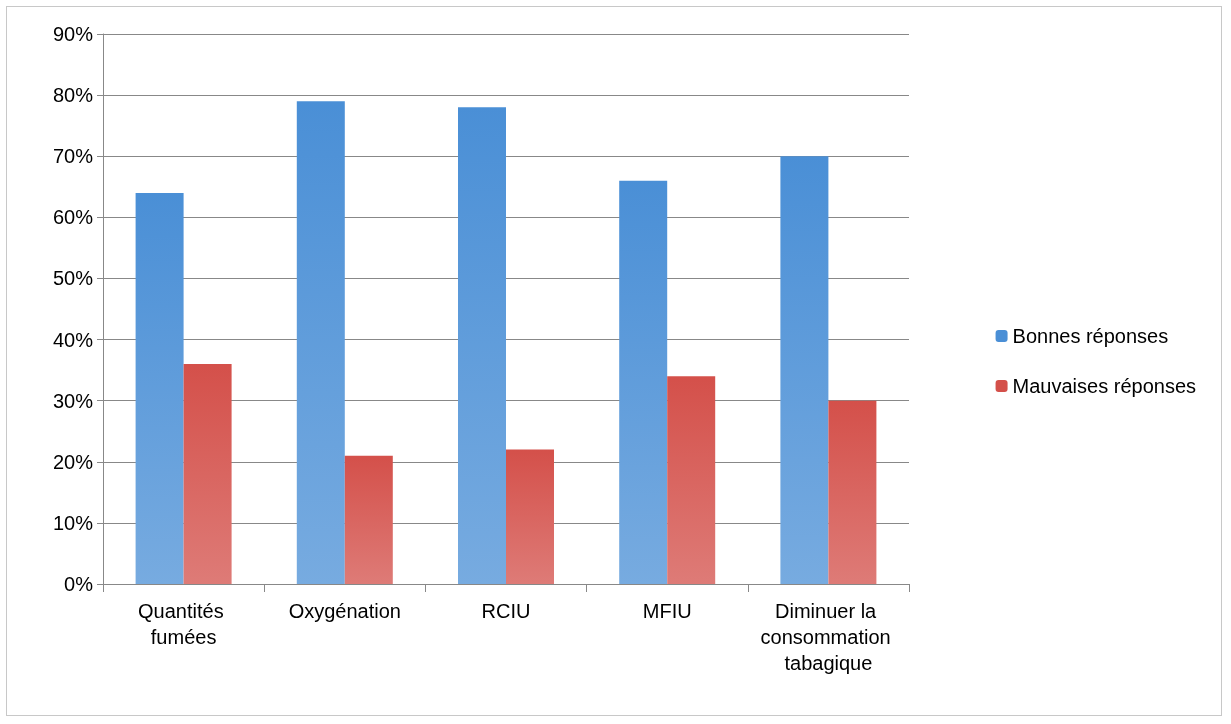 The width and height of the screenshot is (1231, 724). What do you see at coordinates (1090, 336) in the screenshot?
I see `legend-label: Bonnes réponses` at bounding box center [1090, 336].